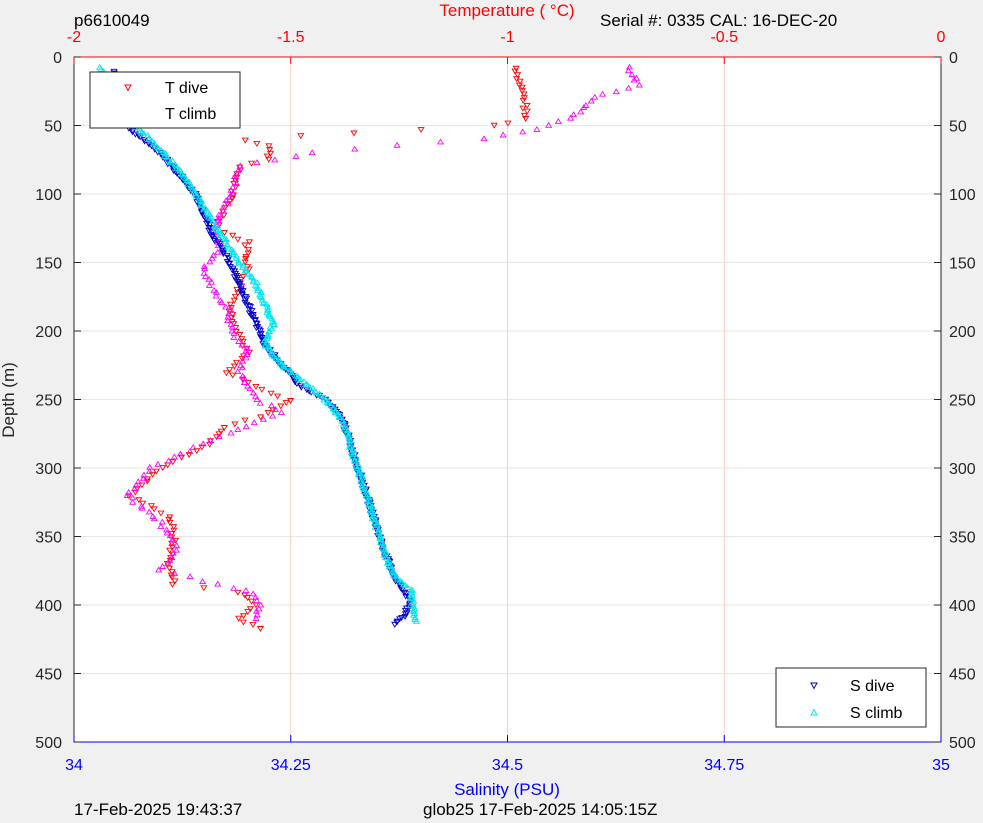 This screenshot has width=983, height=823. What do you see at coordinates (57, 58) in the screenshot?
I see `depth-tick-label-left: 0` at bounding box center [57, 58].